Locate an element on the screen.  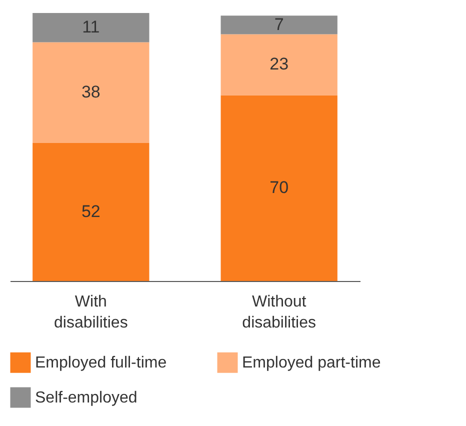
data-label: 11 is located at coordinates (91, 27).